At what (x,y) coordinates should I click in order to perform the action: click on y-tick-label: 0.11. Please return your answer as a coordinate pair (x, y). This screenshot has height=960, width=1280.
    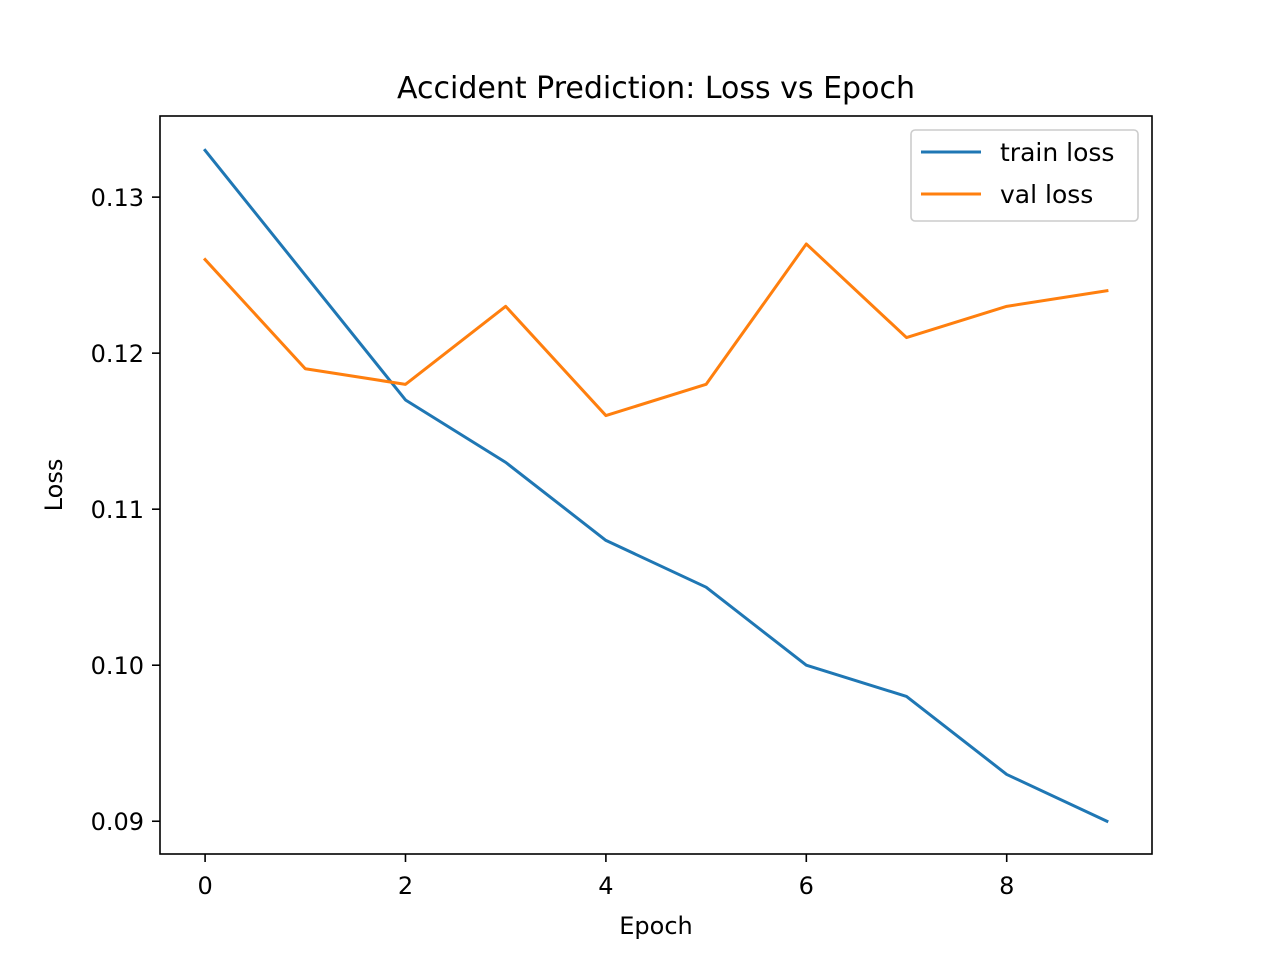
    Looking at the image, I should click on (117, 510).